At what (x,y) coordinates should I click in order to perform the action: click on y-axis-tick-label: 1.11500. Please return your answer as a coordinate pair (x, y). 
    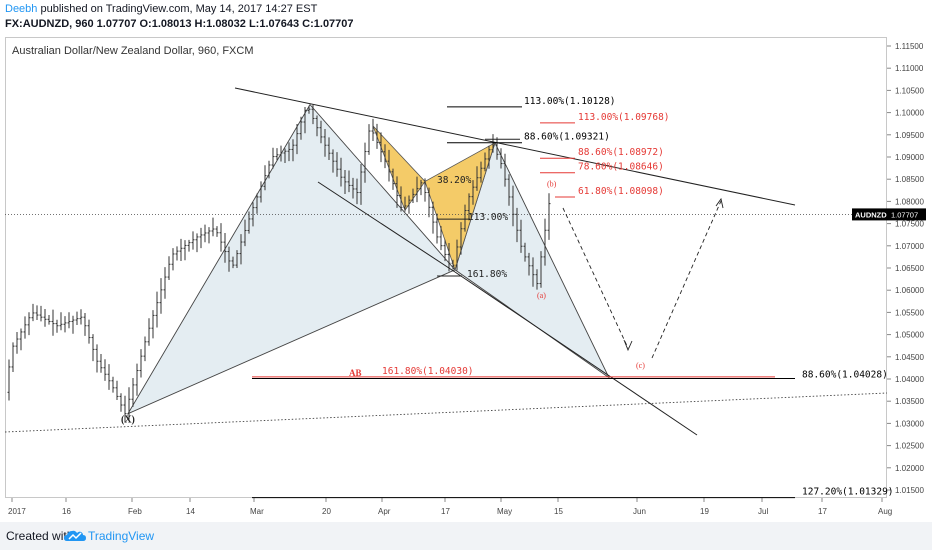
    Looking at the image, I should click on (909, 46).